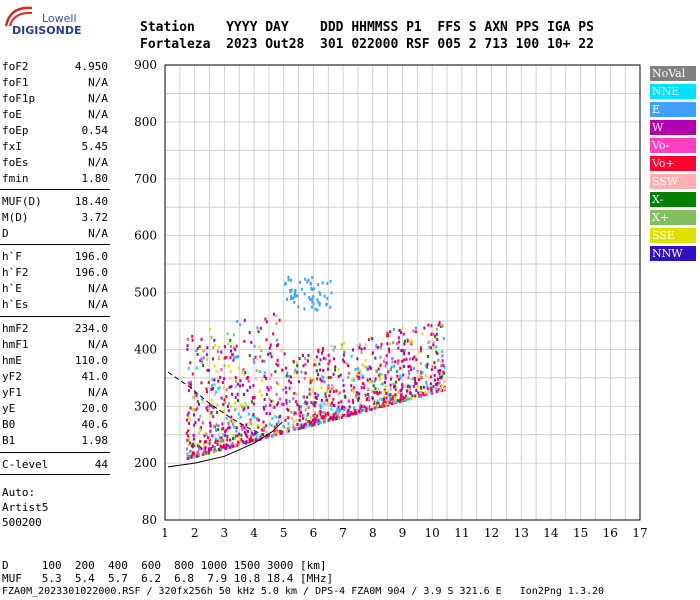  What do you see at coordinates (55, 361) in the screenshot?
I see `param-row-hme: hmE 110.0` at bounding box center [55, 361].